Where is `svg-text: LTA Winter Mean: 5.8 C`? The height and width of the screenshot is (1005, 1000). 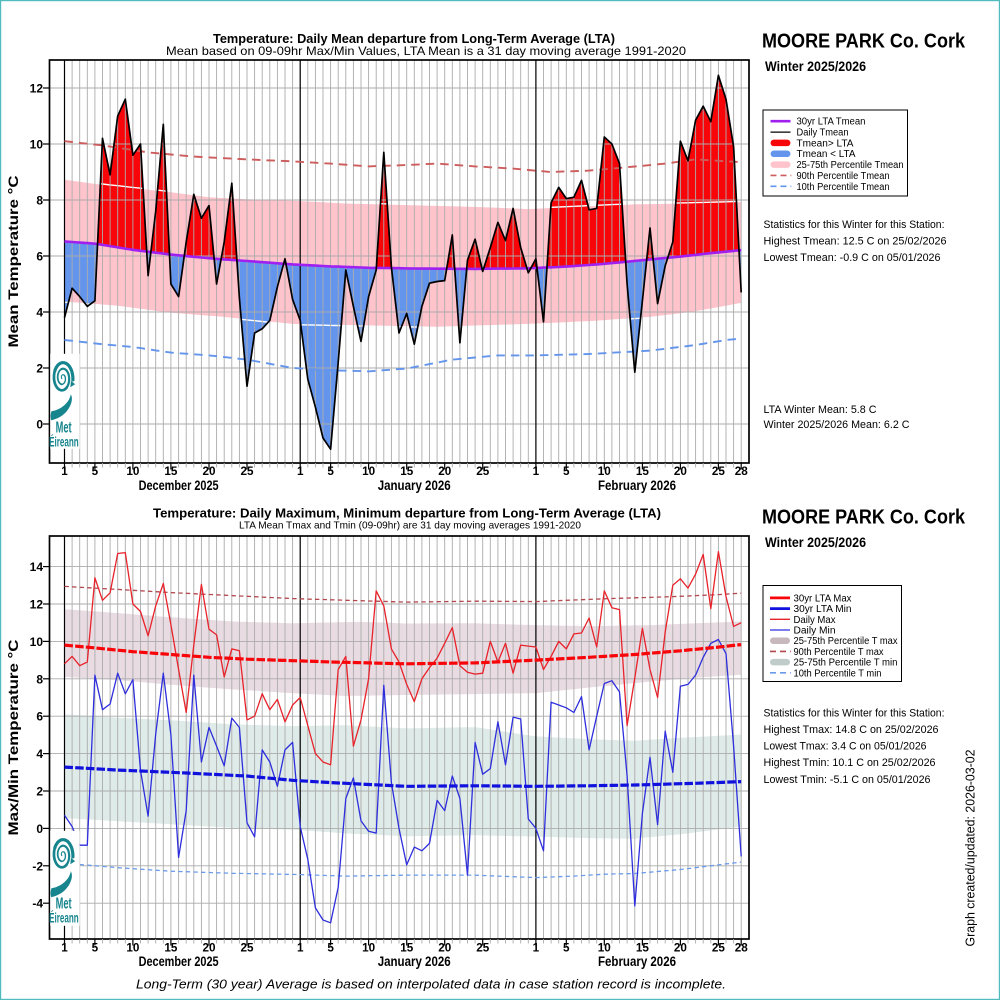
svg-text: LTA Winter Mean: 5.8 C is located at coordinates (820, 410).